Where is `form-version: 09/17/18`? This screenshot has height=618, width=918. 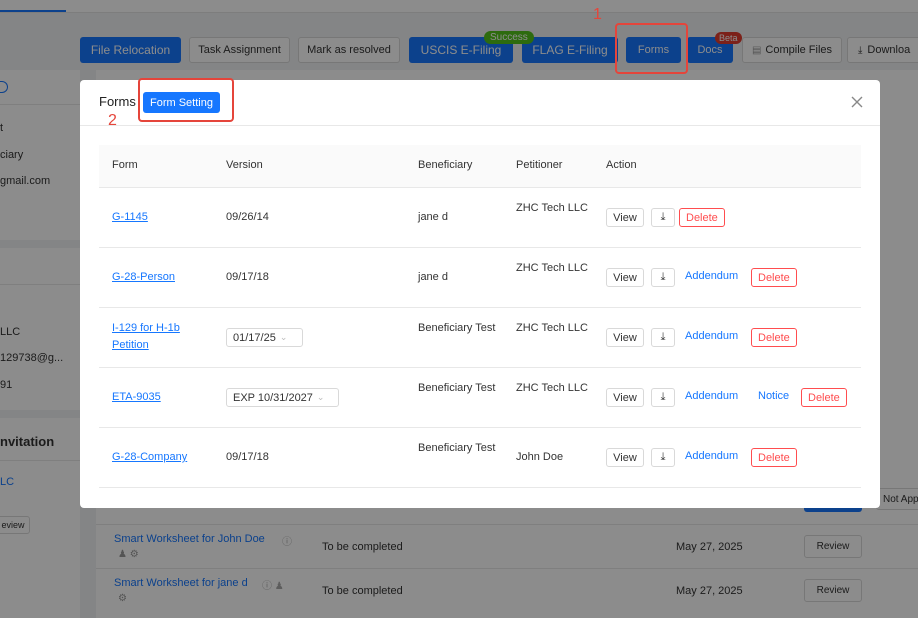 form-version: 09/17/18 is located at coordinates (247, 457).